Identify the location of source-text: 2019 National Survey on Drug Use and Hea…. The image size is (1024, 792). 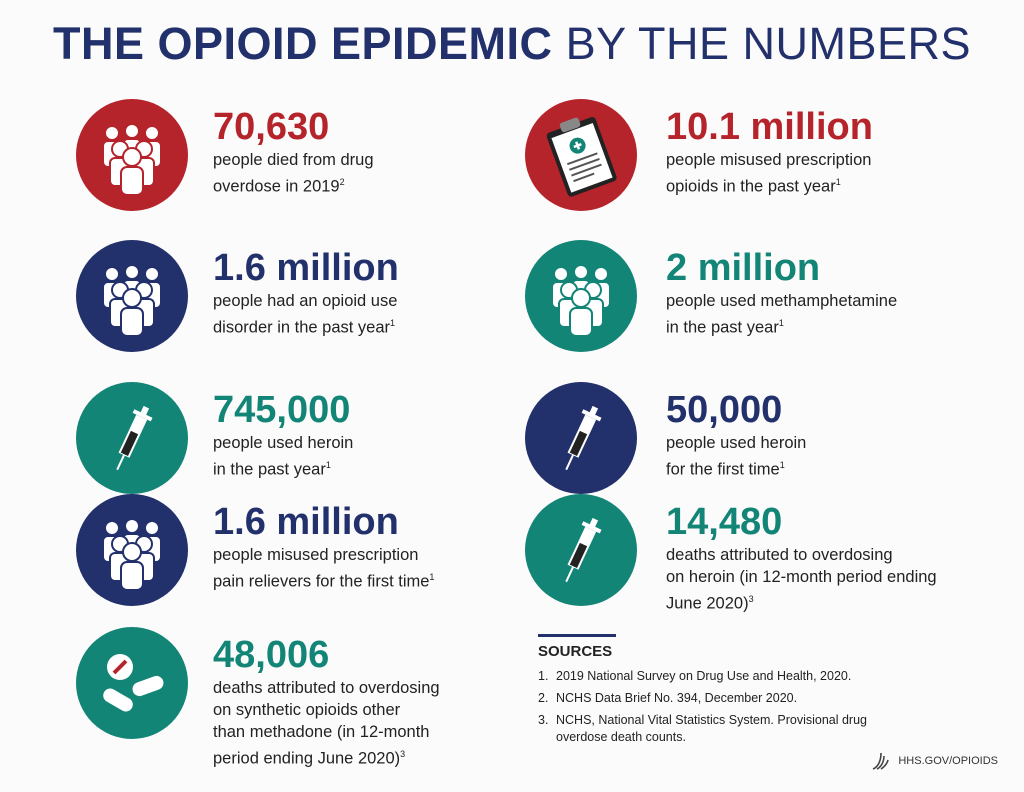
(704, 676).